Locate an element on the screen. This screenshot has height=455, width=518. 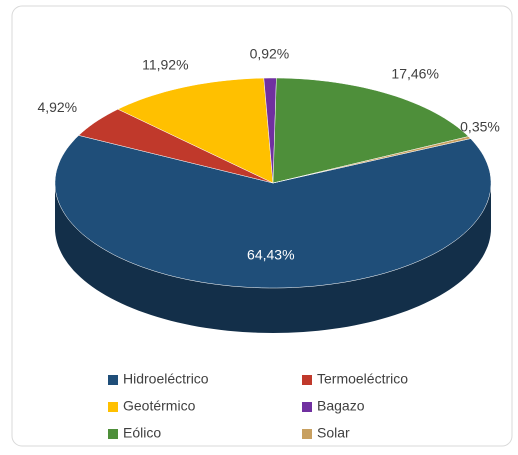
data-label: 0,35% is located at coordinates (480, 126).